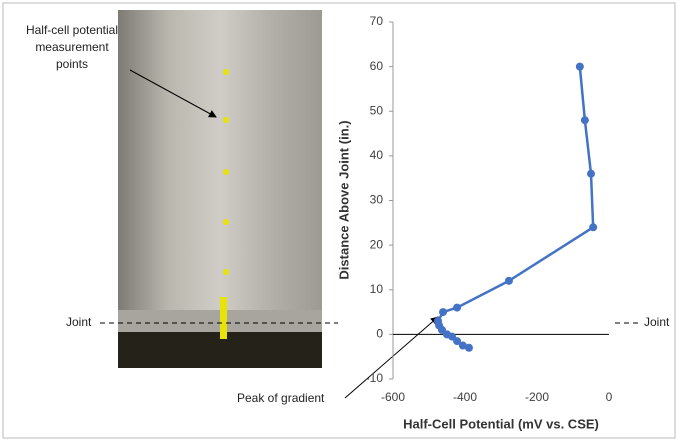 This screenshot has height=441, width=678. I want to click on x-axis-title: Half-Cell Potential (mV vs. CSE), so click(501, 423).